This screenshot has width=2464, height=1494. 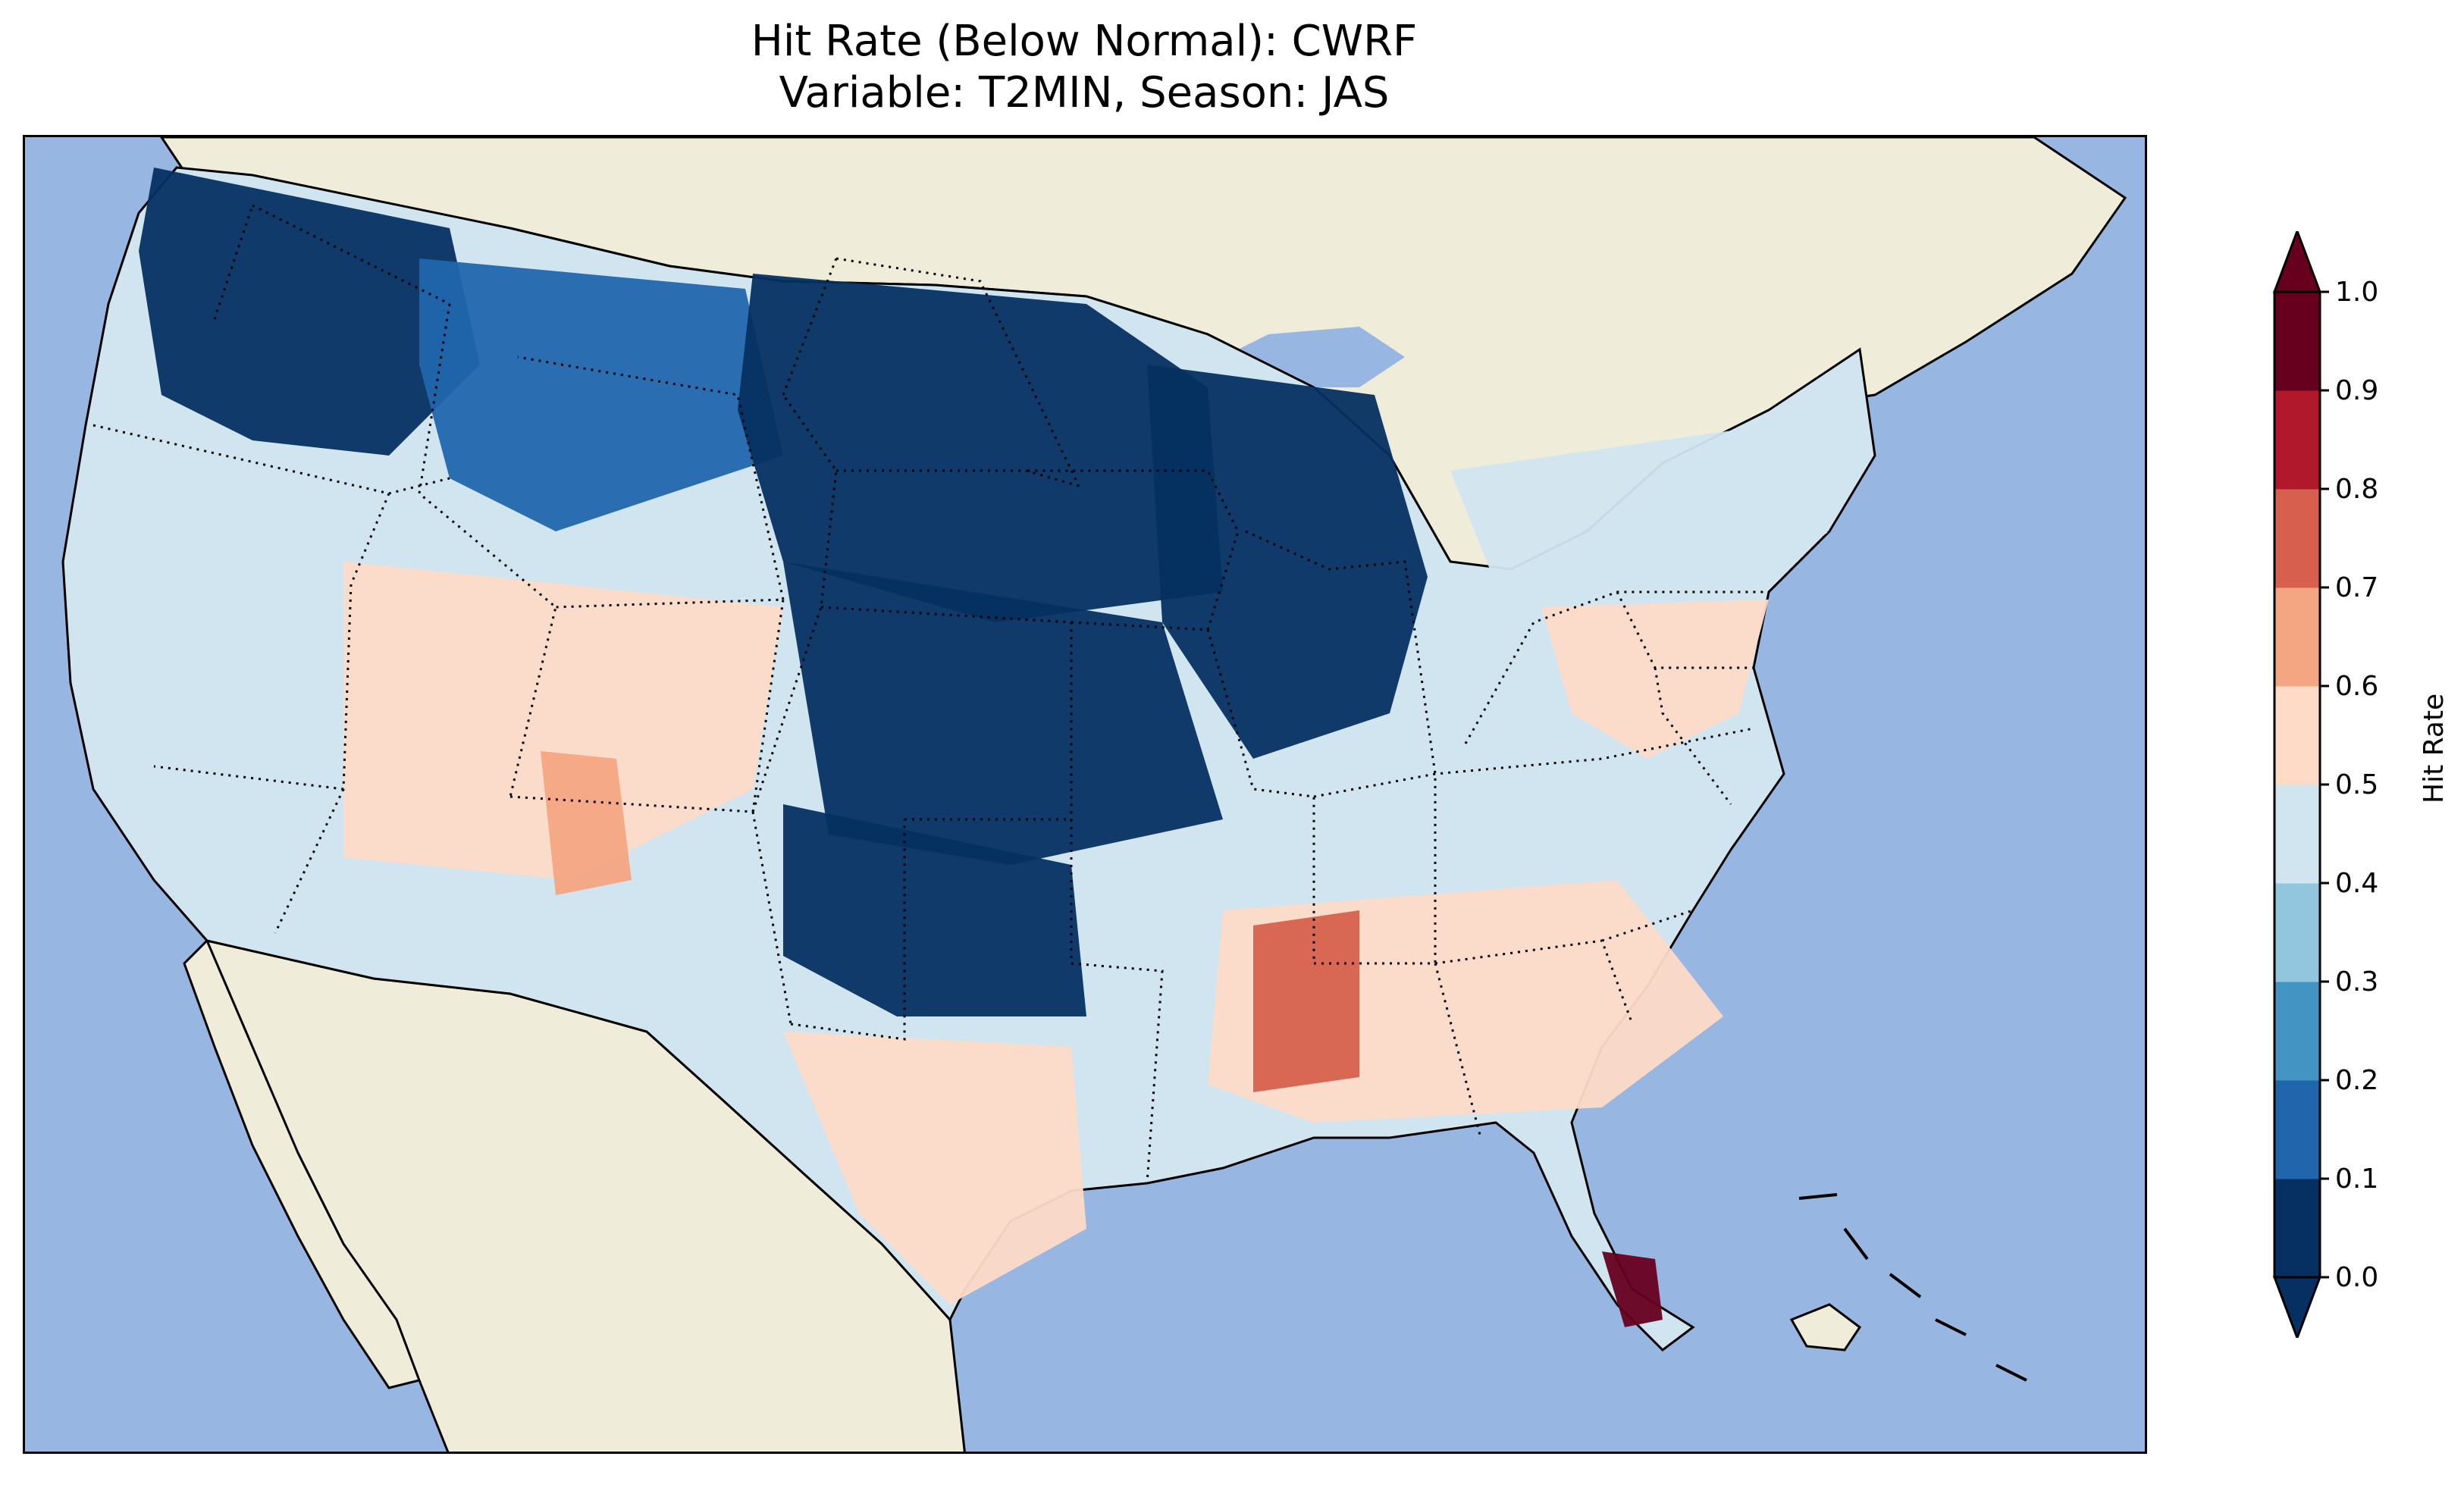 I want to click on colorbar-tick-label: 1.0, so click(x=2357, y=292).